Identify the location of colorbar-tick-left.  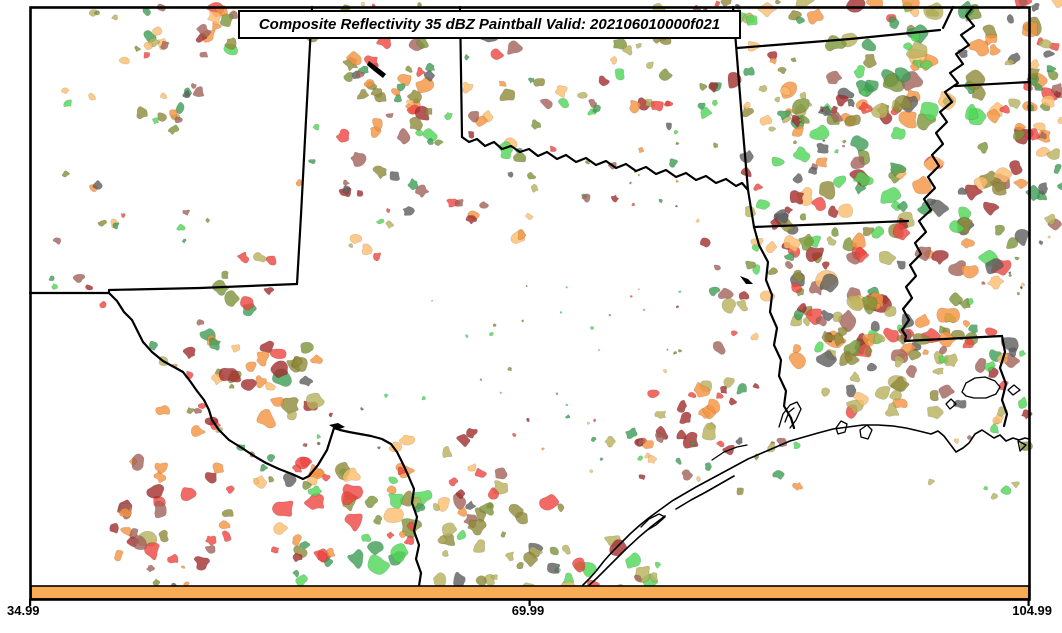
(30, 602).